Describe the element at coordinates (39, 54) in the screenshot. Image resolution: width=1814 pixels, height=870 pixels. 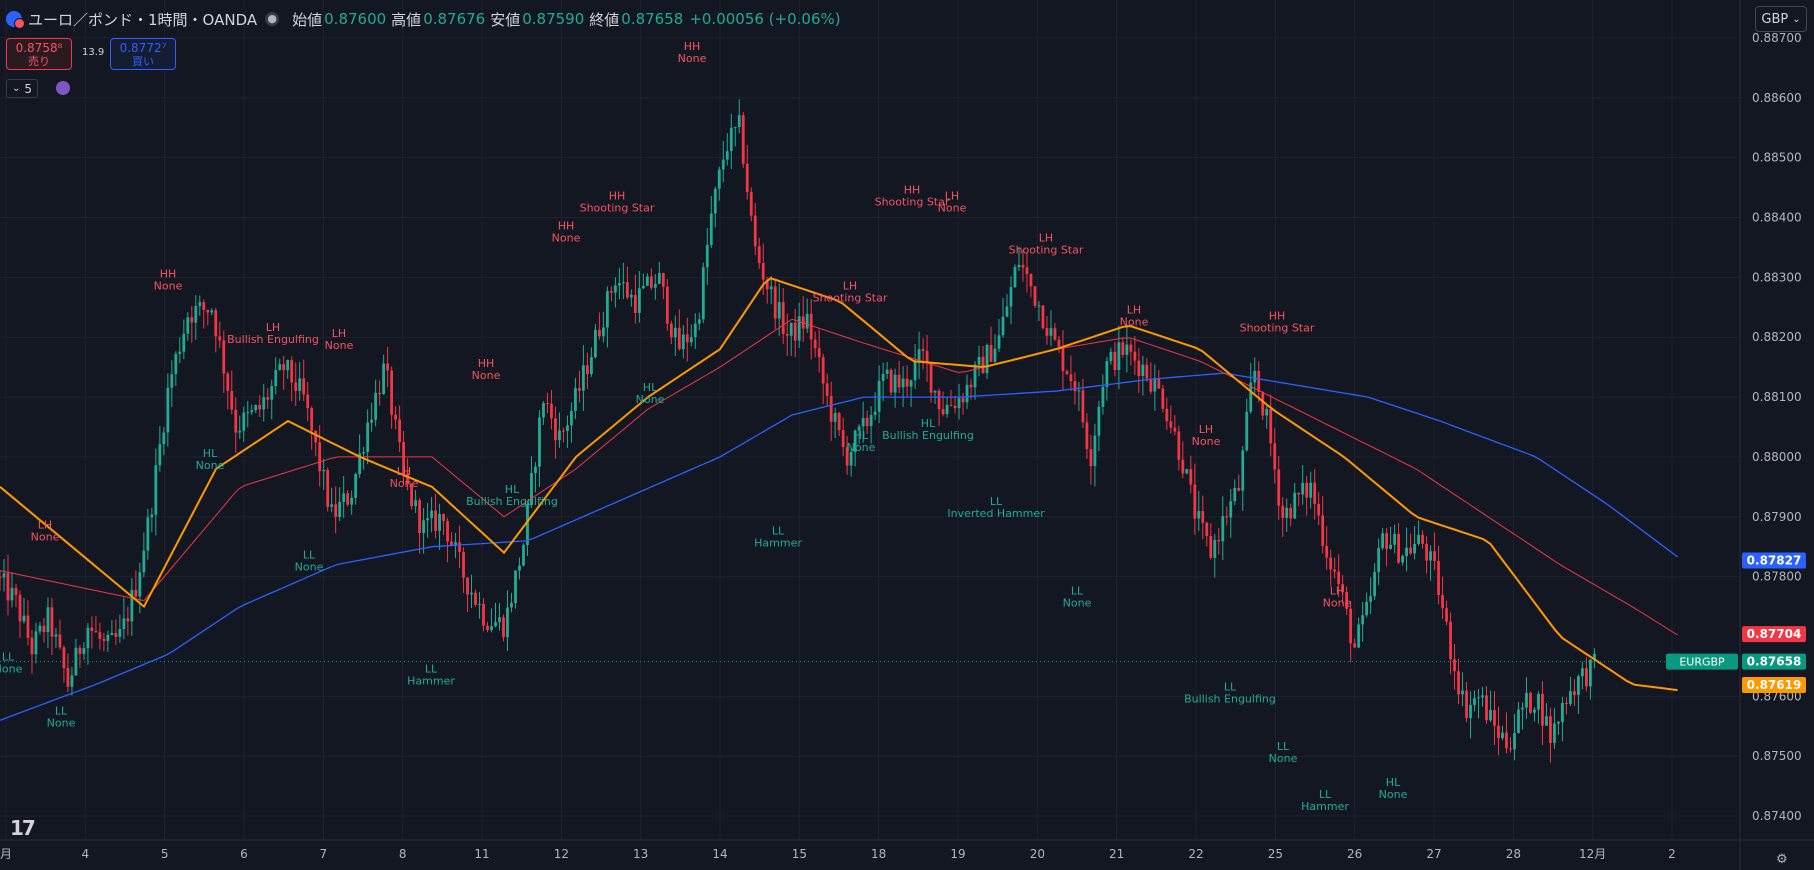
I see `sell-button: 0.8758⁸ 売り` at that location.